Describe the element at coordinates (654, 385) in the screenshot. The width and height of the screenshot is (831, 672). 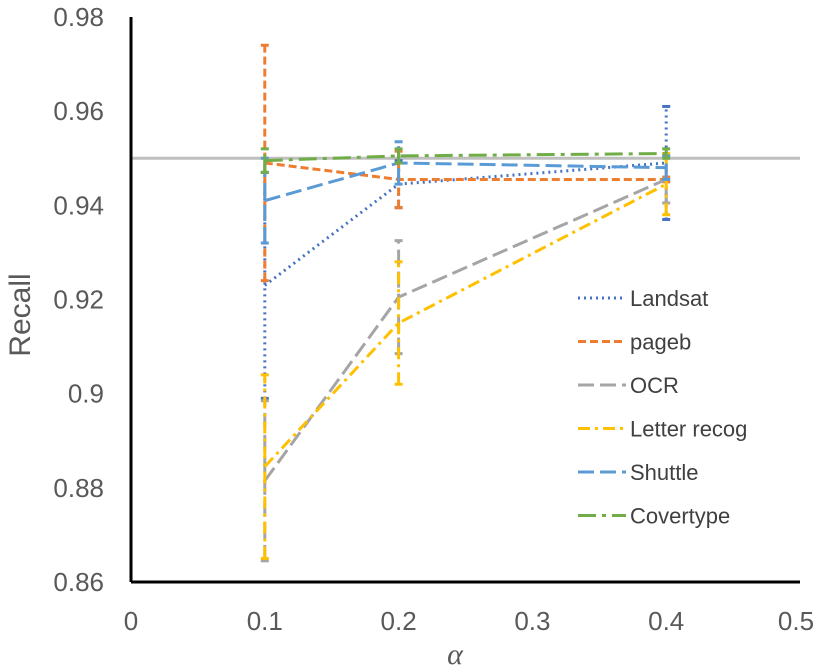
I see `legend-label-ocr: OCR` at that location.